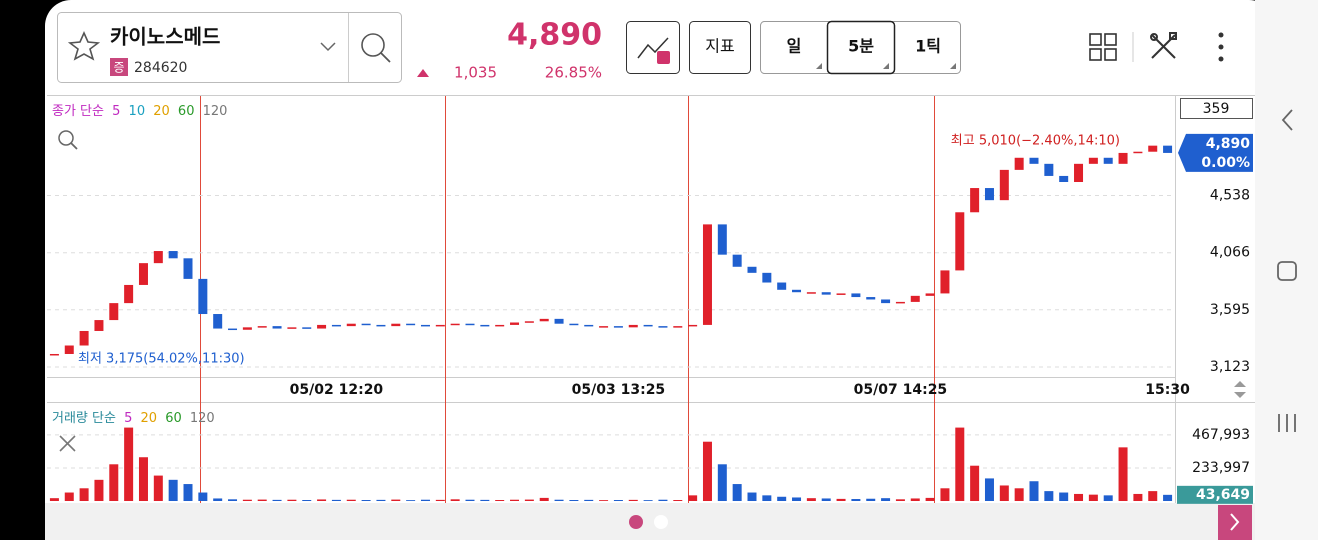 The width and height of the screenshot is (1318, 540). What do you see at coordinates (67, 443) in the screenshot?
I see `close-icon` at bounding box center [67, 443].